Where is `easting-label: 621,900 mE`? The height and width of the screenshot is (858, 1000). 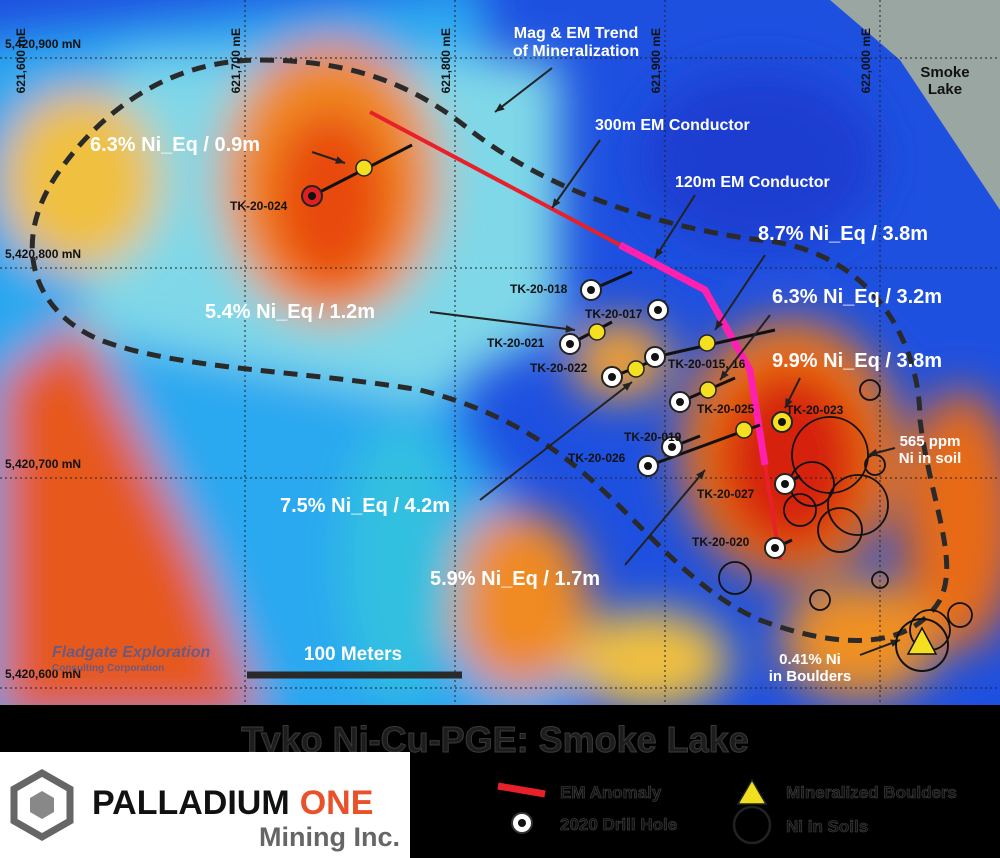
easting-label: 621,900 mE is located at coordinates (656, 60).